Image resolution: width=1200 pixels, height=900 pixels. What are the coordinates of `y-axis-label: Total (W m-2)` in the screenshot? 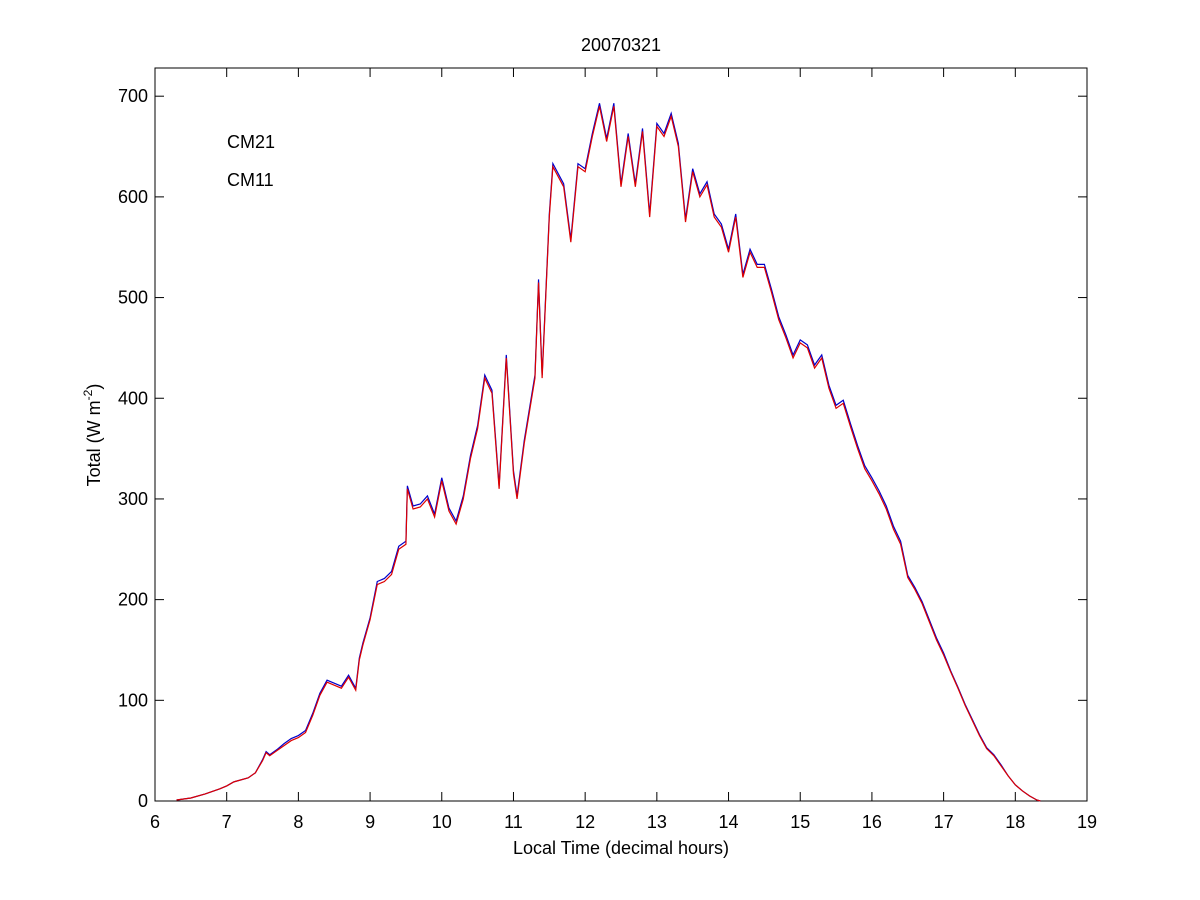 It's located at (92, 435).